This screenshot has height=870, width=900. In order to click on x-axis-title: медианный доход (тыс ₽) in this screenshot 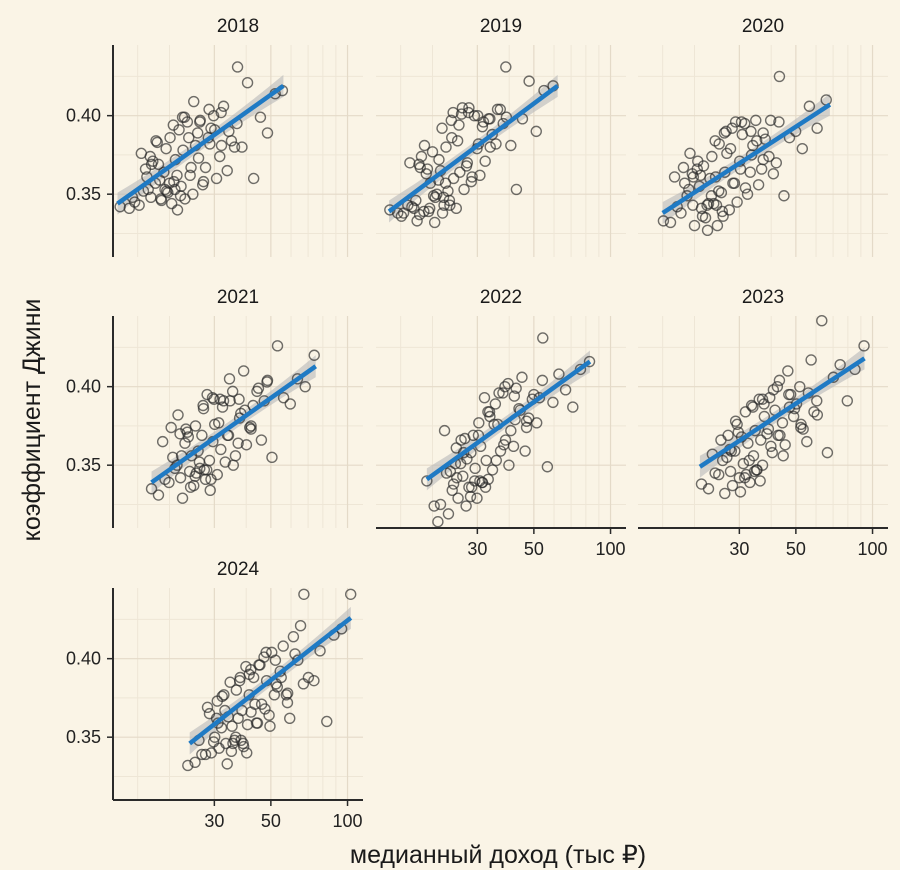, I will do `click(498, 855)`.